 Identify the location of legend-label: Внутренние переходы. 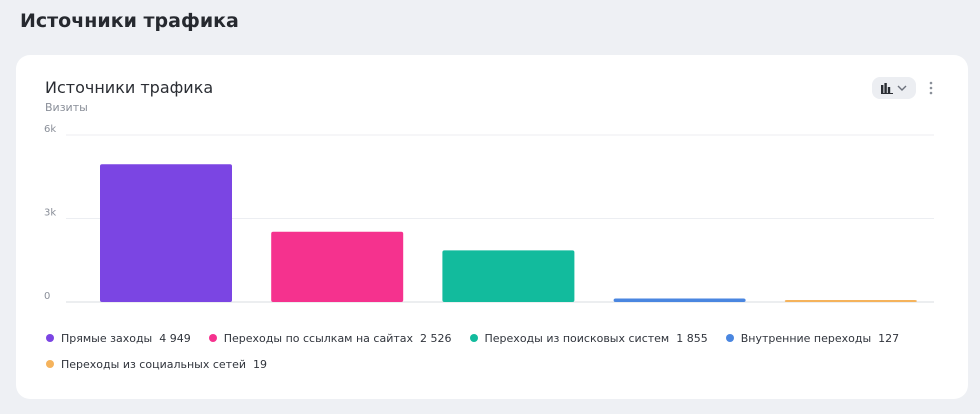
(806, 338).